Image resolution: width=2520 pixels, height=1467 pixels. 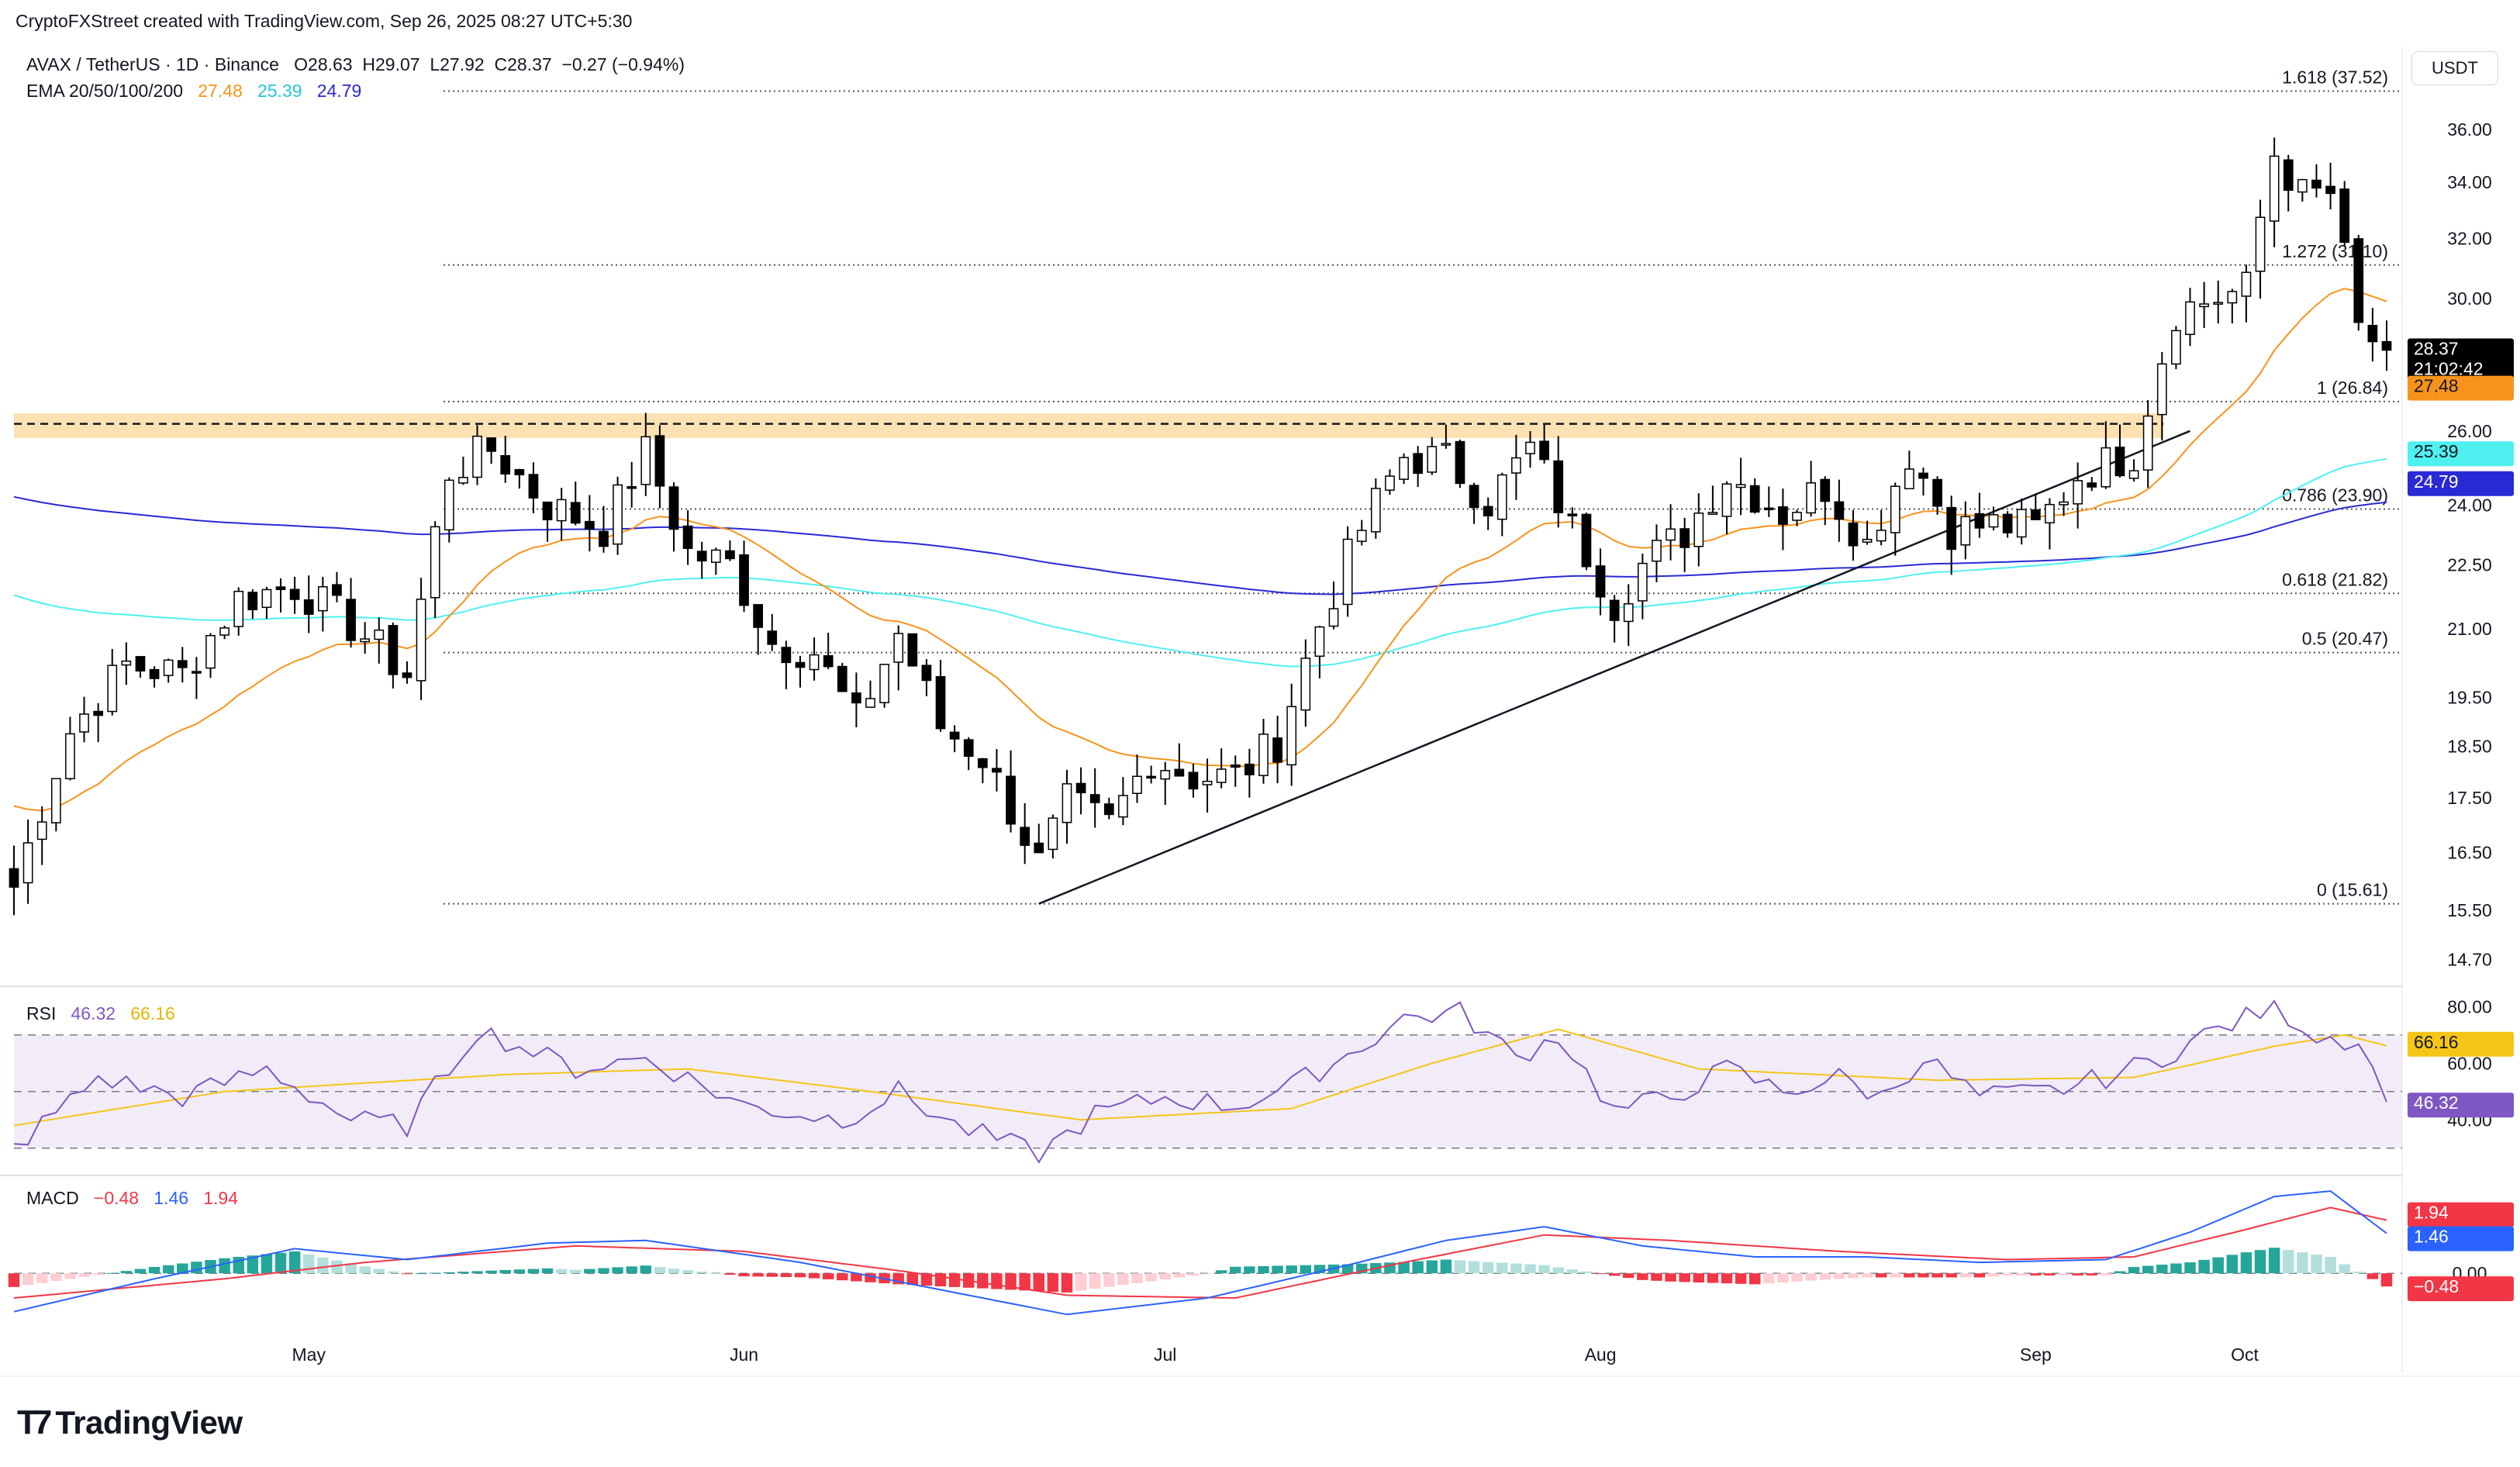 What do you see at coordinates (309, 1354) in the screenshot?
I see `time-tick-label: May` at bounding box center [309, 1354].